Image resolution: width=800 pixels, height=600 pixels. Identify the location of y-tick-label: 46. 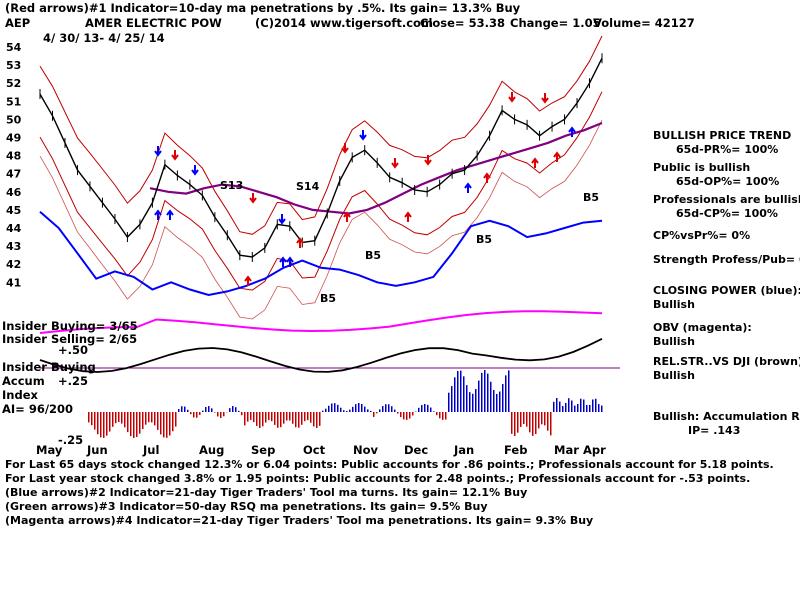
(14, 192).